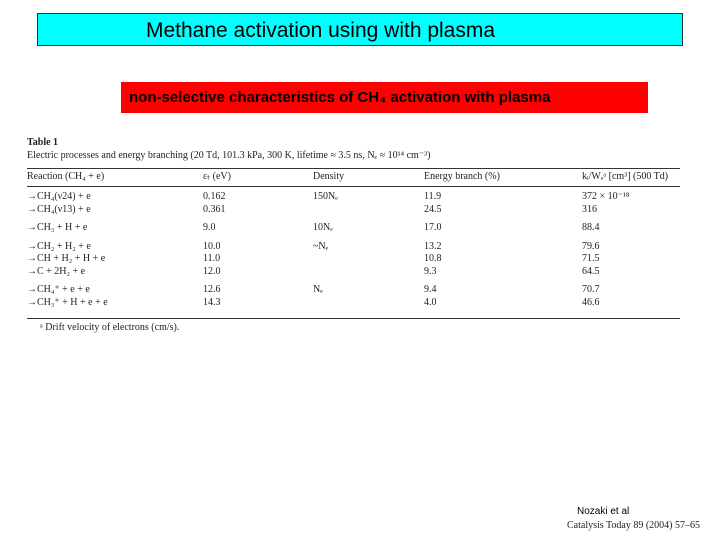 The height and width of the screenshot is (540, 720). What do you see at coordinates (591, 246) in the screenshot?
I see `table-cell: 79.6` at bounding box center [591, 246].